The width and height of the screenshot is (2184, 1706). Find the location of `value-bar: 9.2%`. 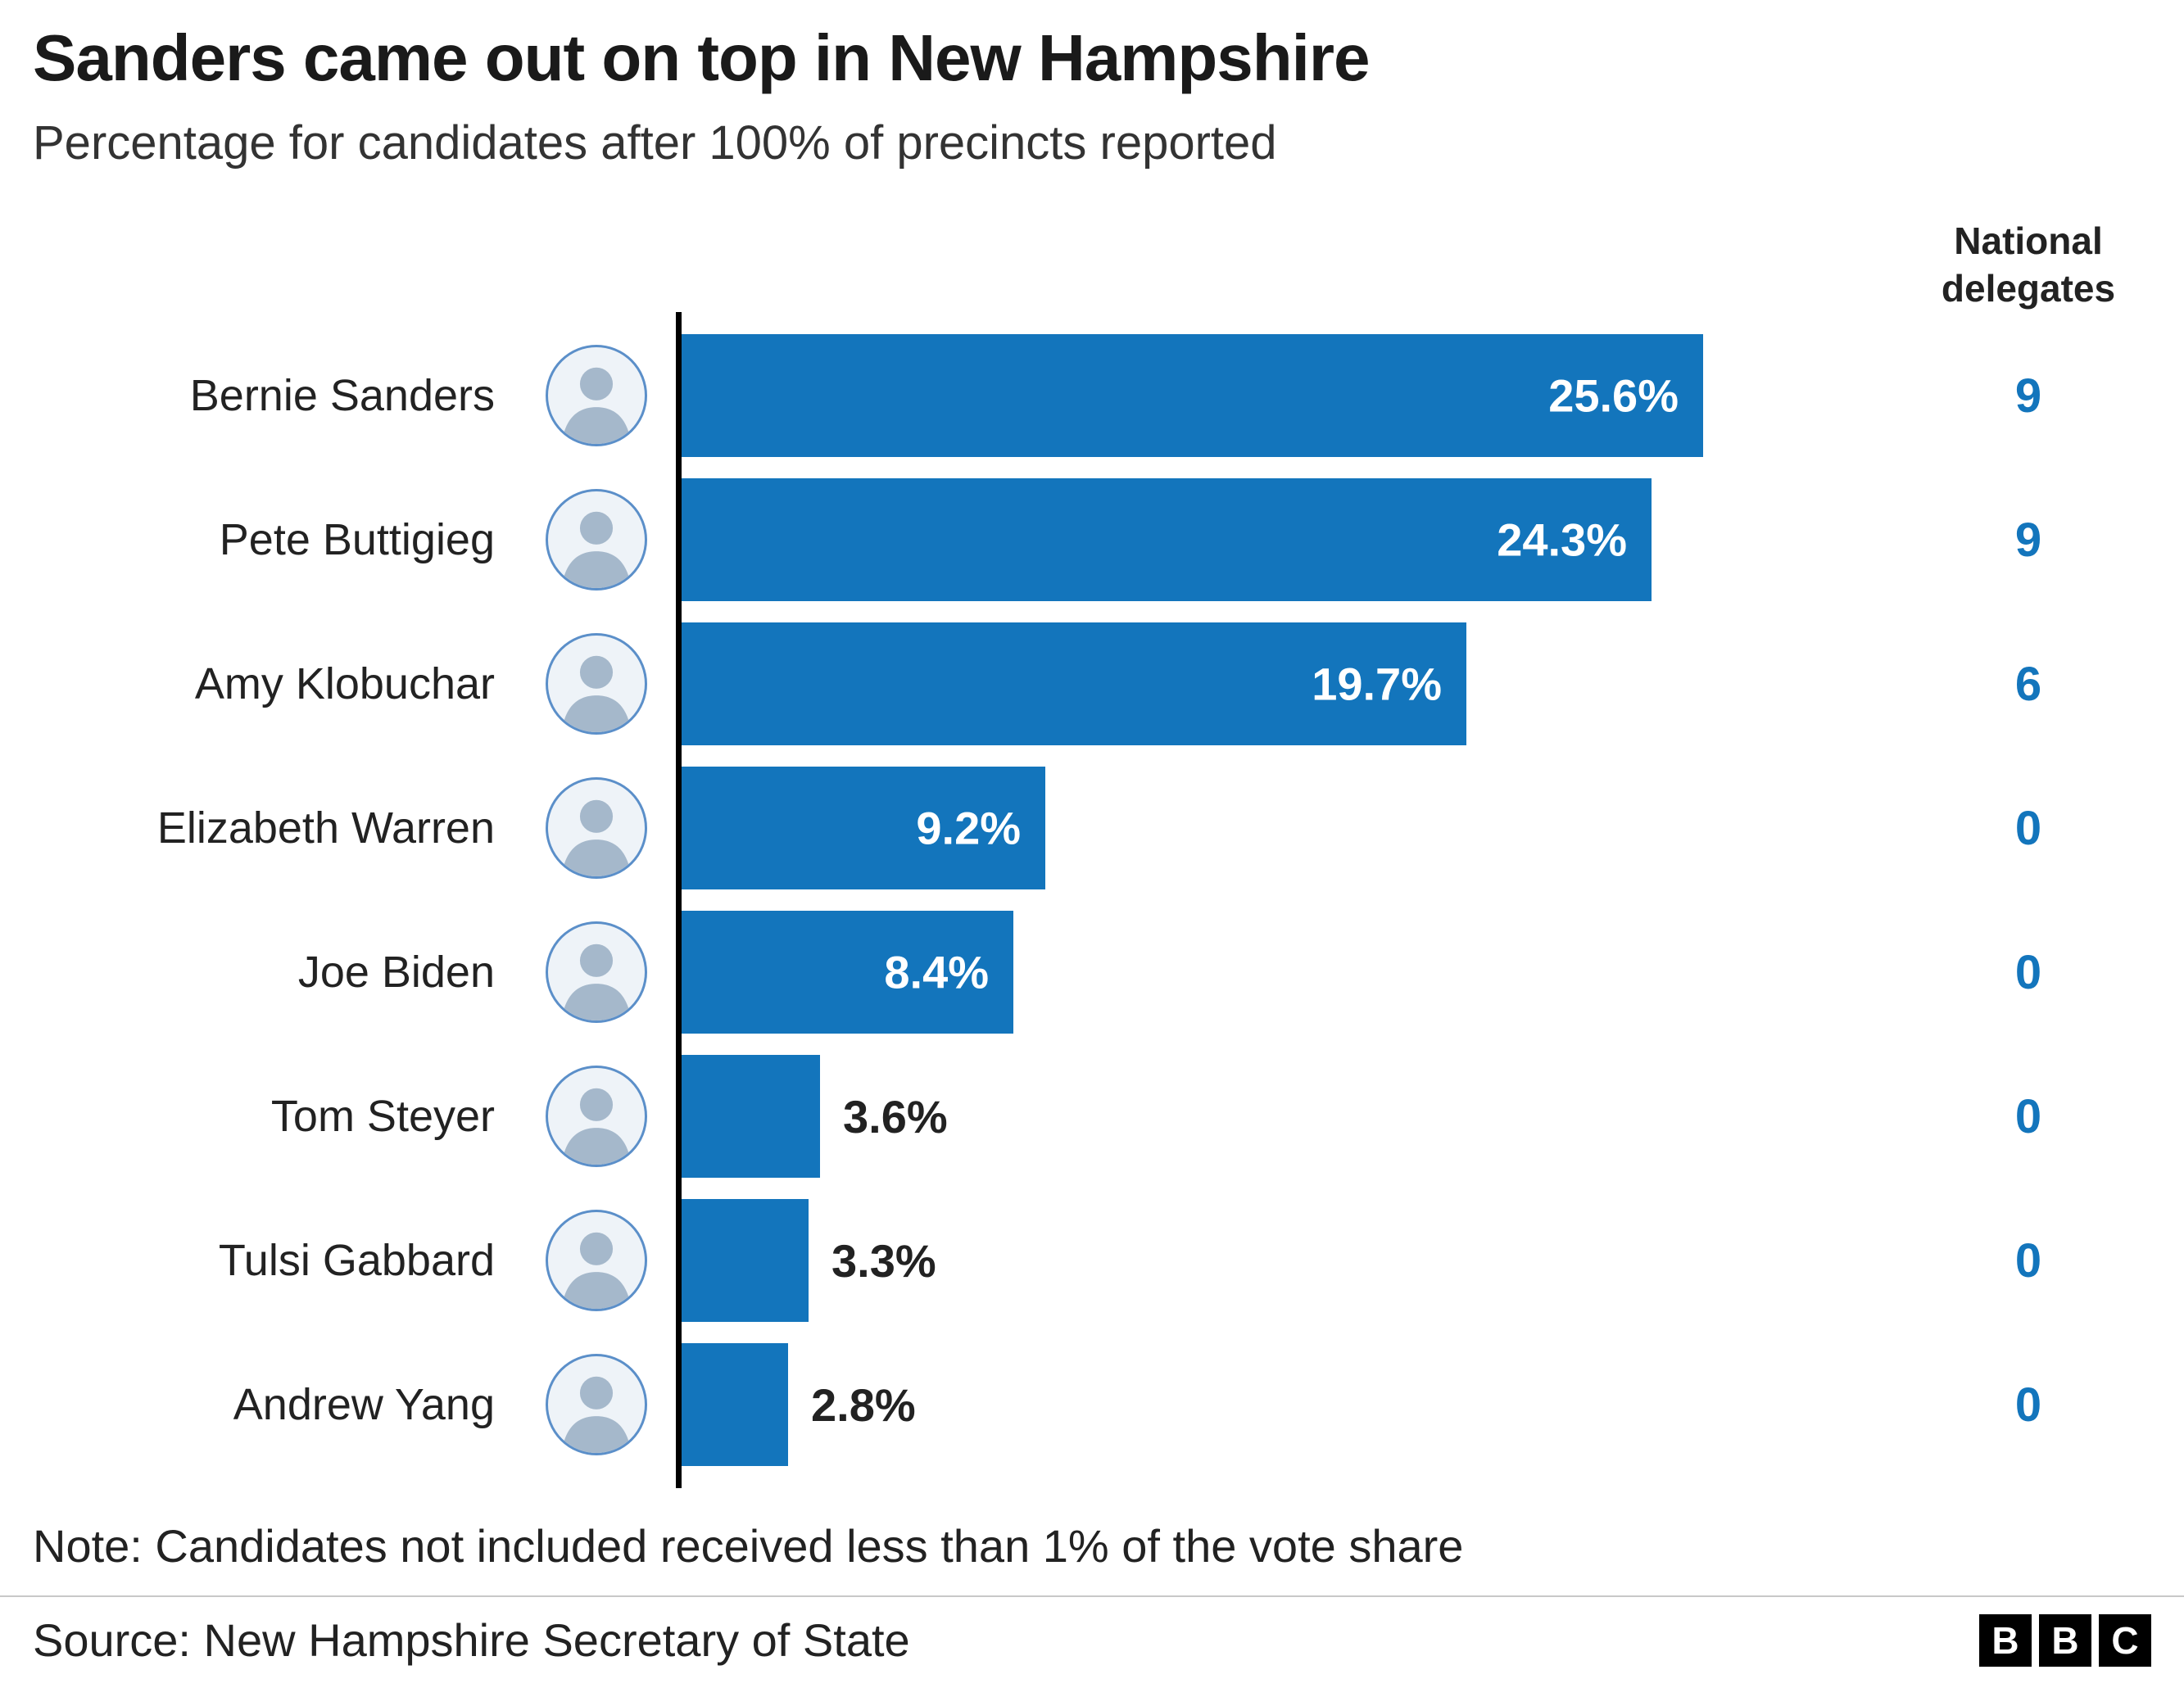

value-bar: 9.2% is located at coordinates (861, 828).